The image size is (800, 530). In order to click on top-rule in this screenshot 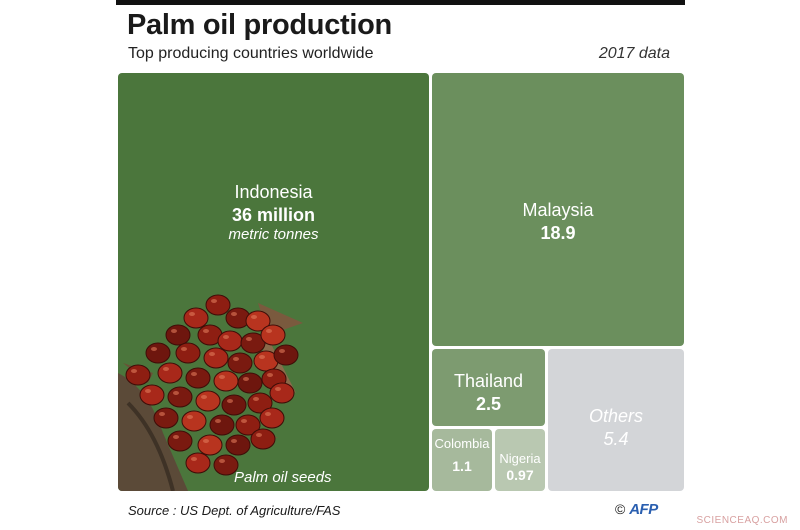, I will do `click(400, 2)`.